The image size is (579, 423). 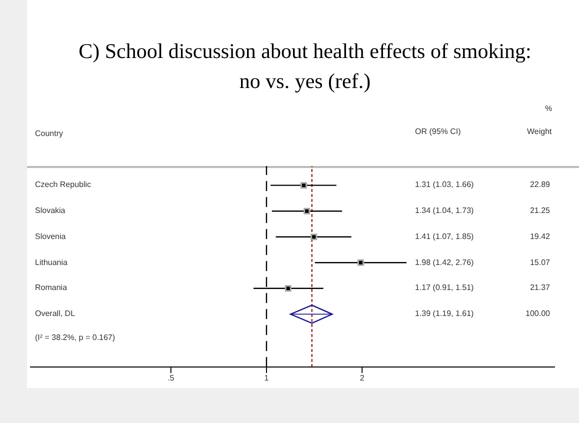 I want to click on y-tick-label: Slovenia, so click(x=50, y=236).